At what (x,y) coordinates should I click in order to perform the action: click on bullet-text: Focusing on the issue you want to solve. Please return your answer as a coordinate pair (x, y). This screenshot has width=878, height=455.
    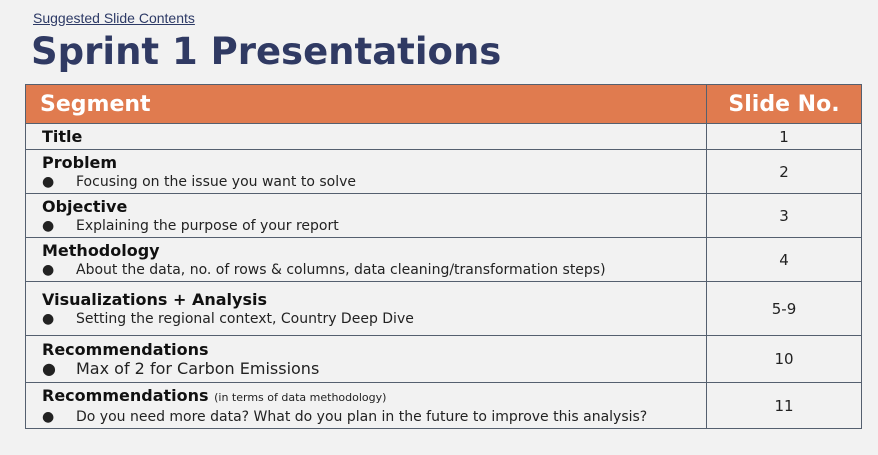
    Looking at the image, I should click on (216, 181).